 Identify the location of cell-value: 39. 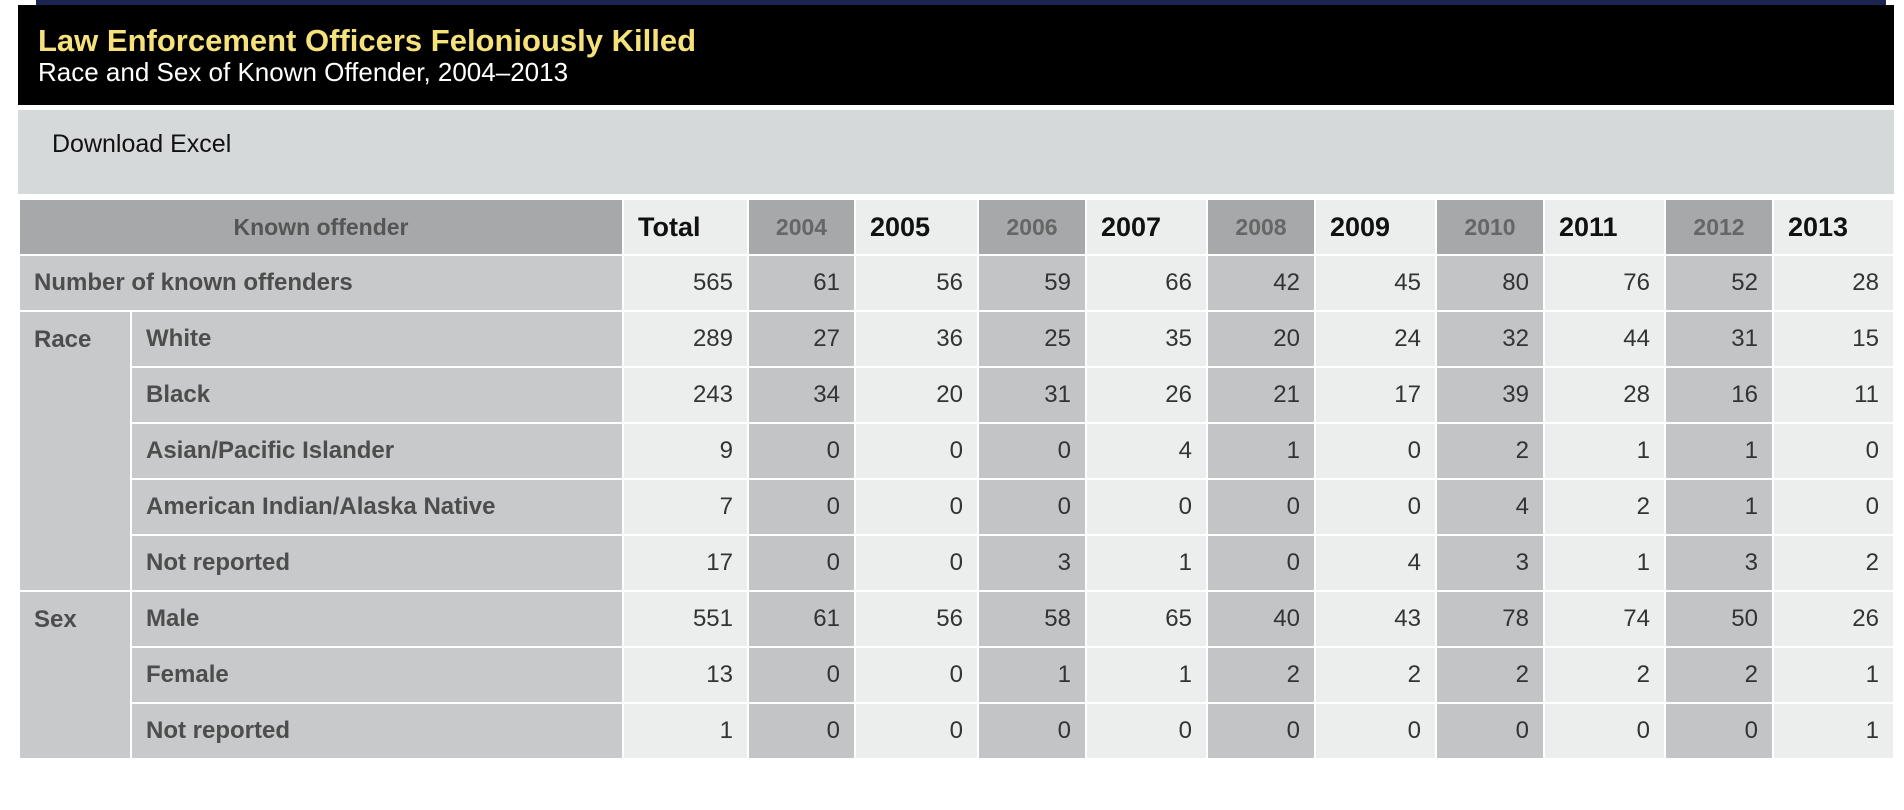
(1490, 395).